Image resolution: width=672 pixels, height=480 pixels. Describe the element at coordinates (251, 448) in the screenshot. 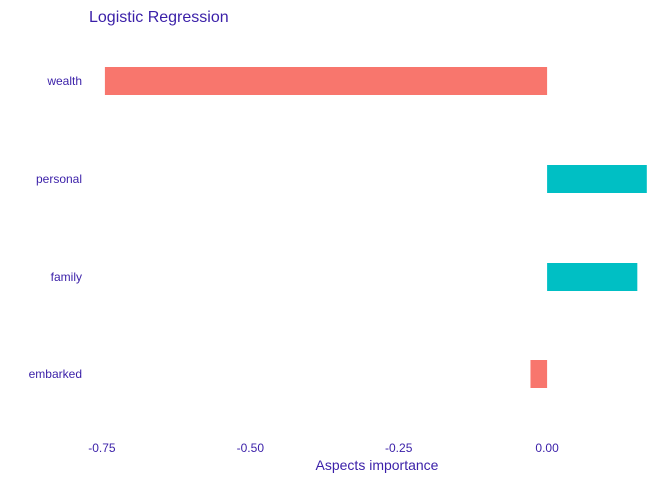

I see `x-tick-label: -0.50` at that location.